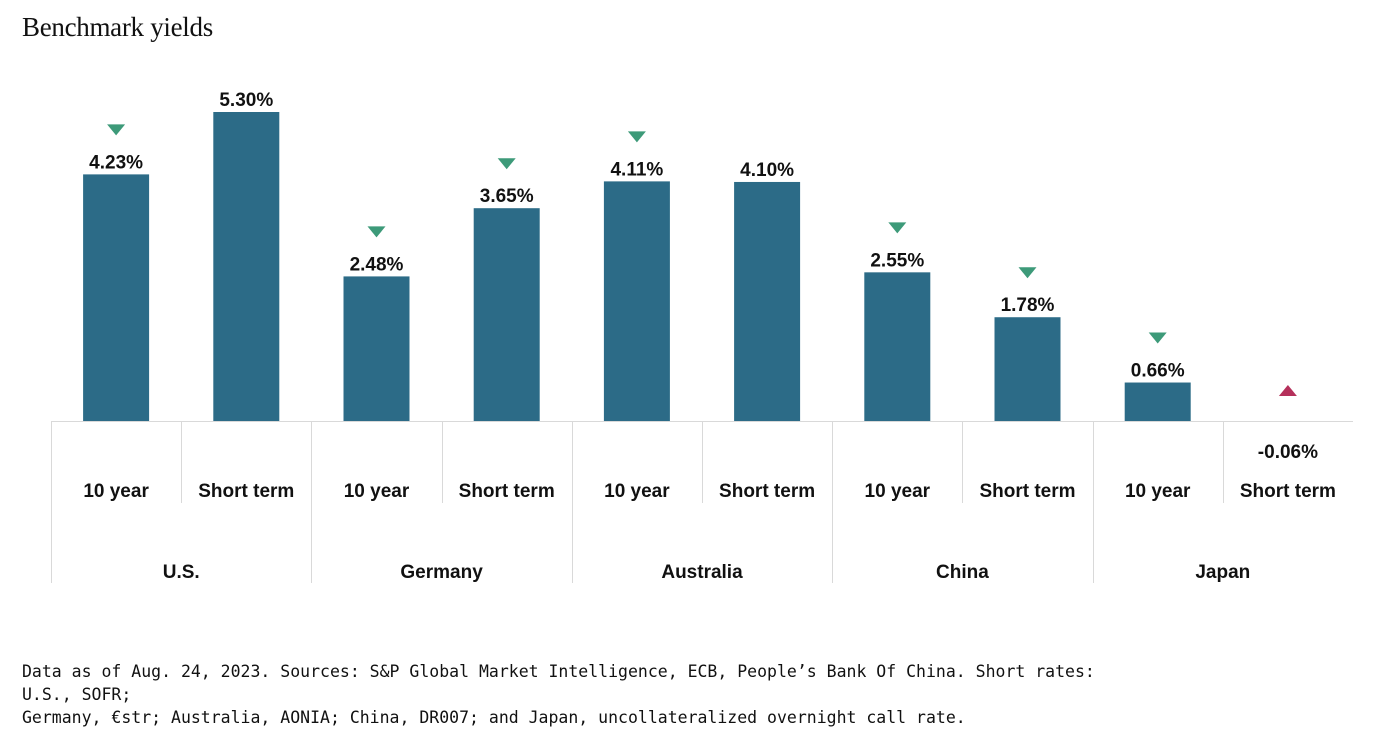 This screenshot has height=734, width=1394. What do you see at coordinates (116, 162) in the screenshot?
I see `bar-value-label: 4.23%` at bounding box center [116, 162].